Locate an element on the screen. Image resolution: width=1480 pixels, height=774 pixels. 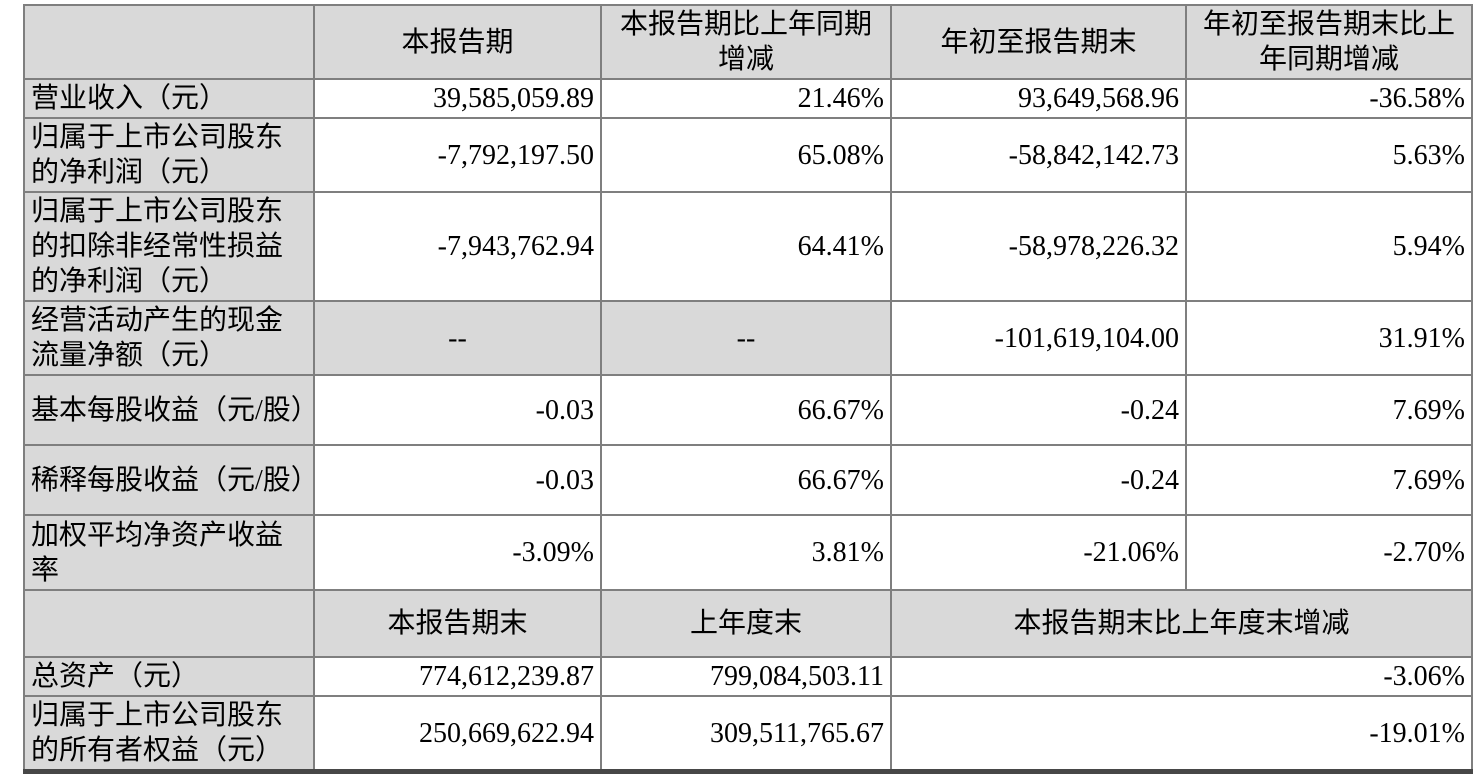
value-cell: 5.94% is located at coordinates (1329, 246).